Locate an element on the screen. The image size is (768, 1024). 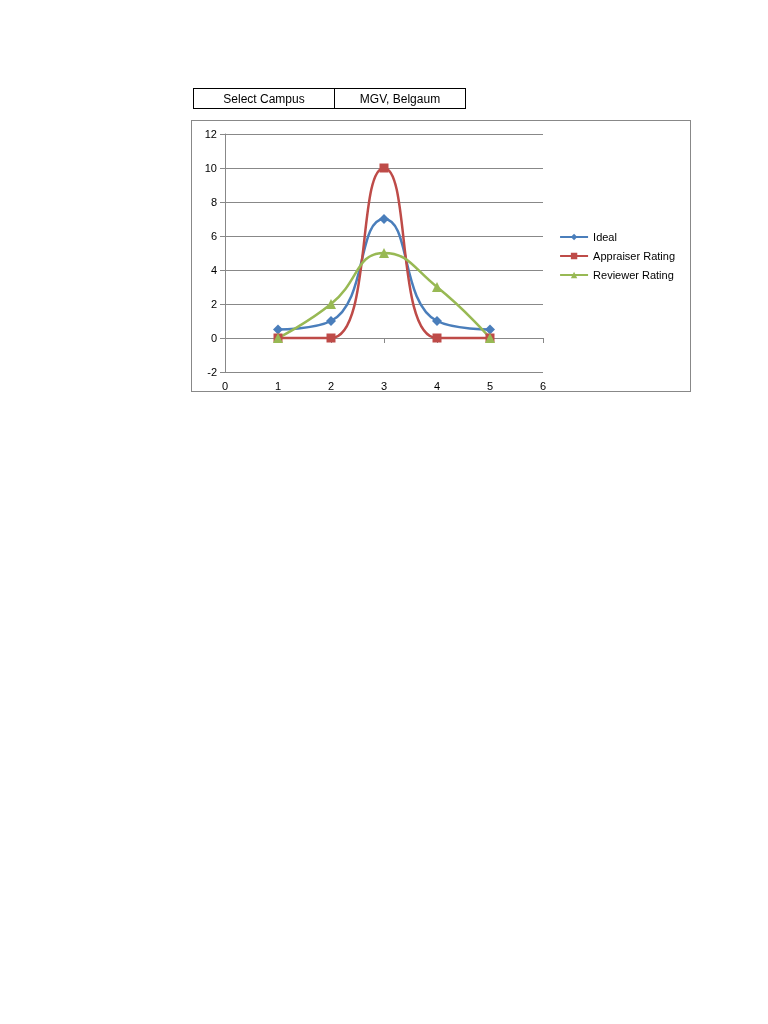
legend-label: Ideal is located at coordinates (605, 237).